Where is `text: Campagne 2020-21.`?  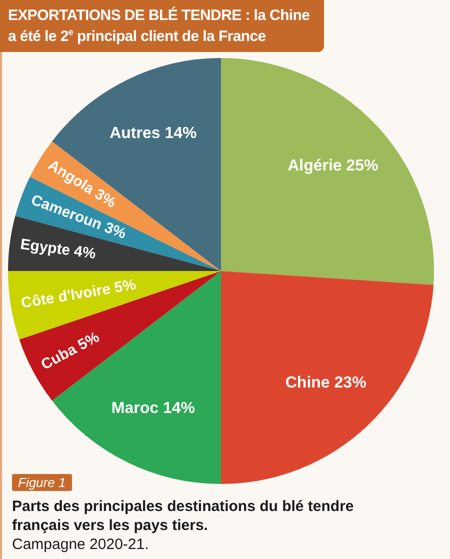
text: Campagne 2020-21. is located at coordinates (81, 544).